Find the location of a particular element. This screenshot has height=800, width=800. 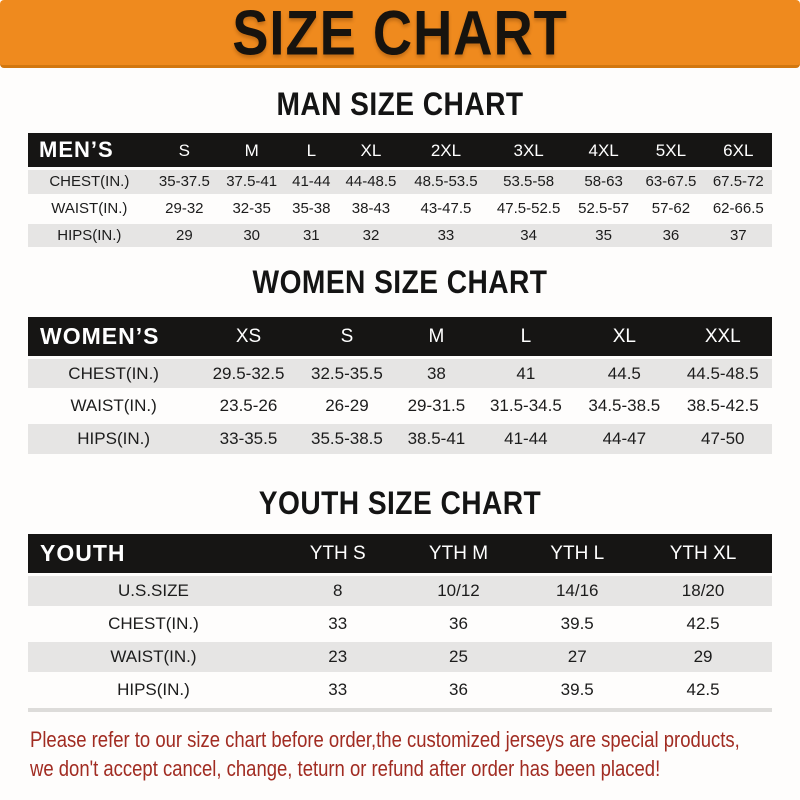

table-header-row: YOUTH YTH S YTH M YTH L YTH XL is located at coordinates (400, 554).